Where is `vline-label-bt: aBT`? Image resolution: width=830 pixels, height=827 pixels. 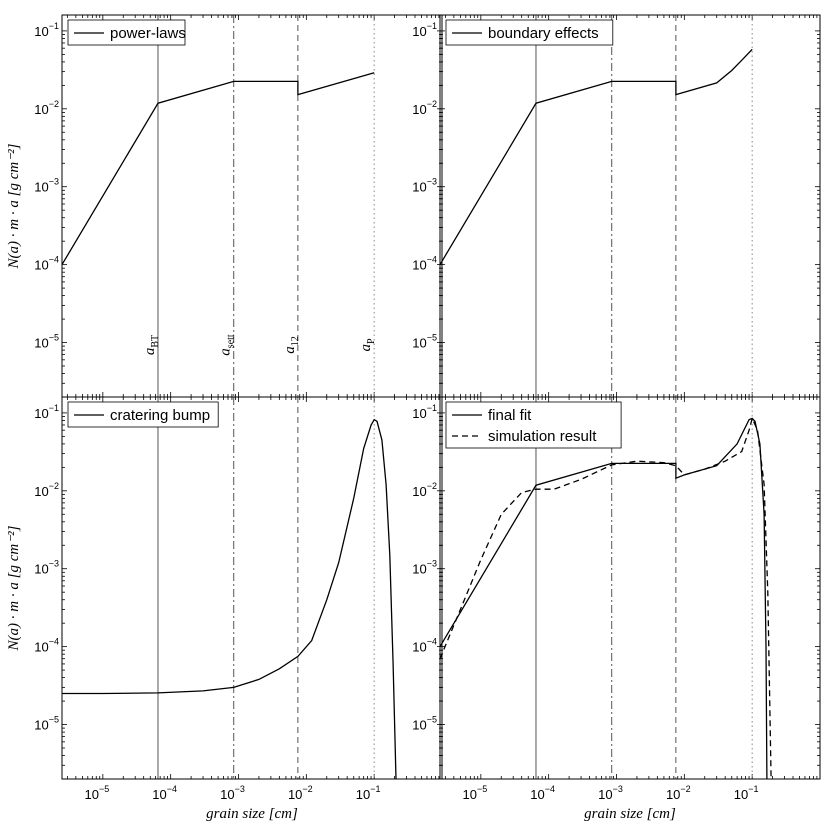 vline-label-bt: aBT is located at coordinates (151, 345).